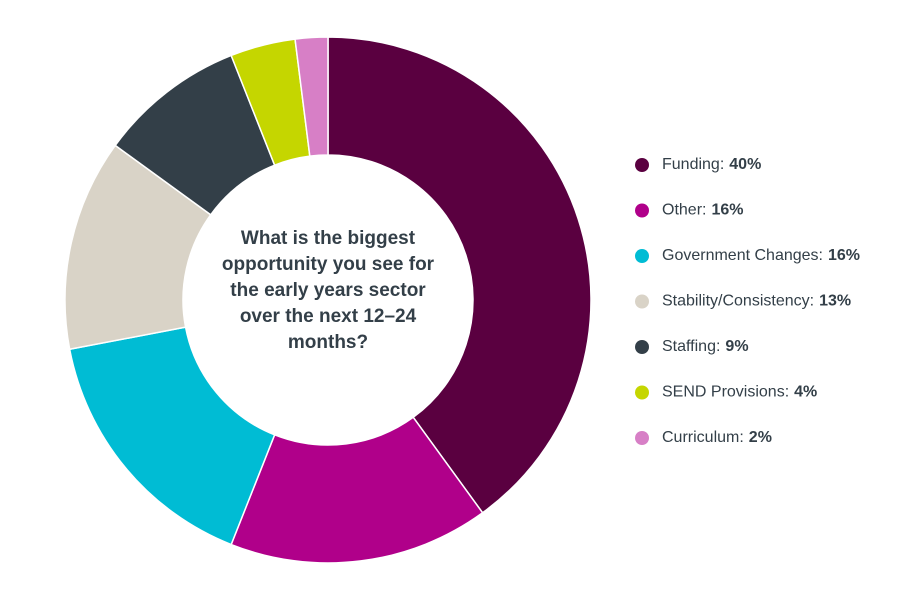 This screenshot has height=607, width=910. Describe the element at coordinates (760, 437) in the screenshot. I see `legend-value: 2%` at that location.